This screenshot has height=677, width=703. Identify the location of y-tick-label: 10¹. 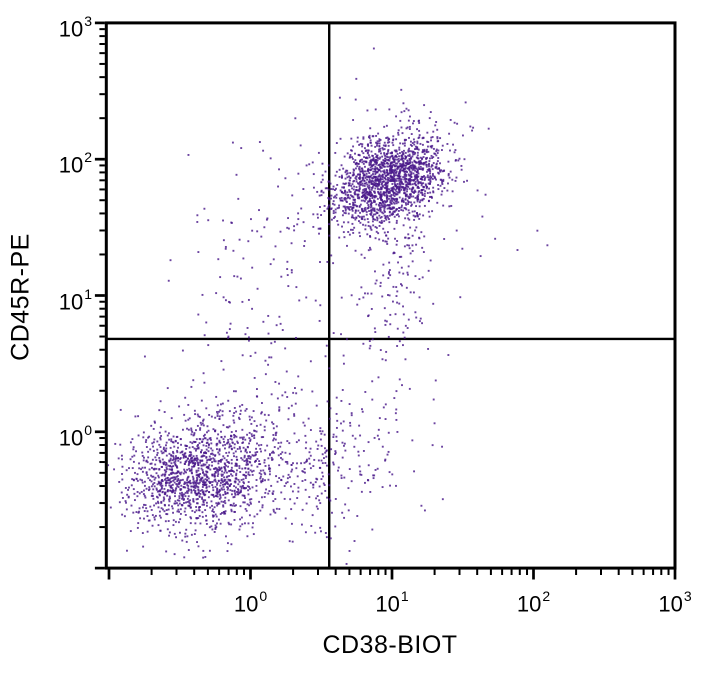
(75, 299).